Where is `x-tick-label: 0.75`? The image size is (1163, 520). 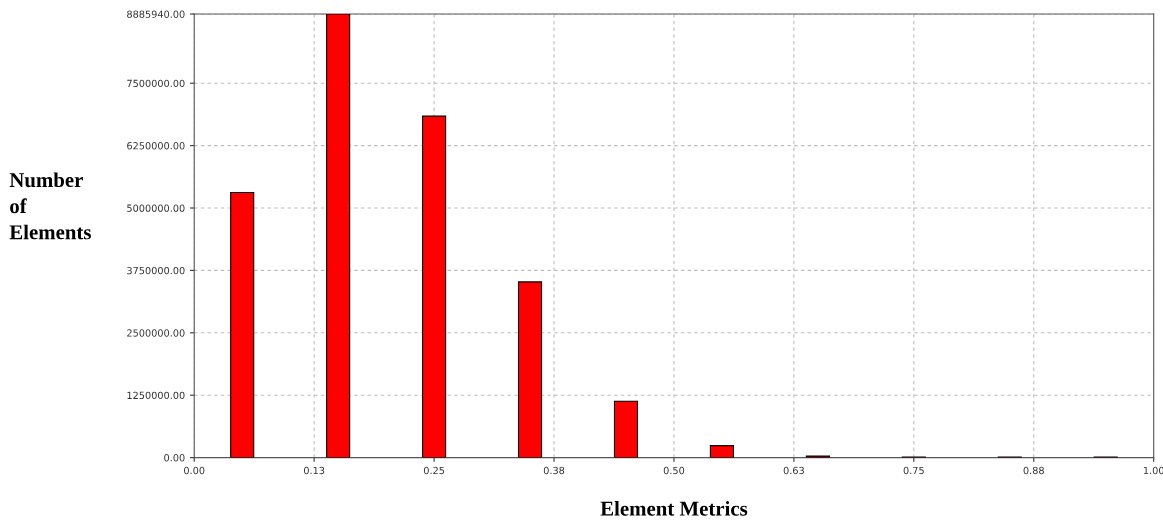 x-tick-label: 0.75 is located at coordinates (913, 470).